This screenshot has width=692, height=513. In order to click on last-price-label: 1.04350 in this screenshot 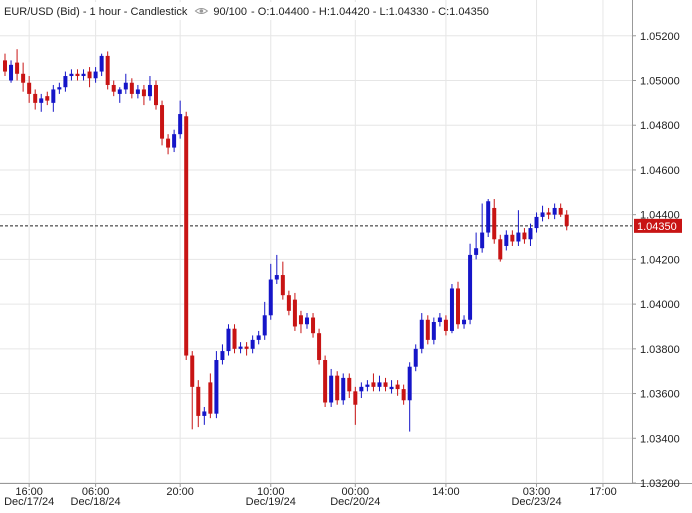, I will do `click(657, 227)`.